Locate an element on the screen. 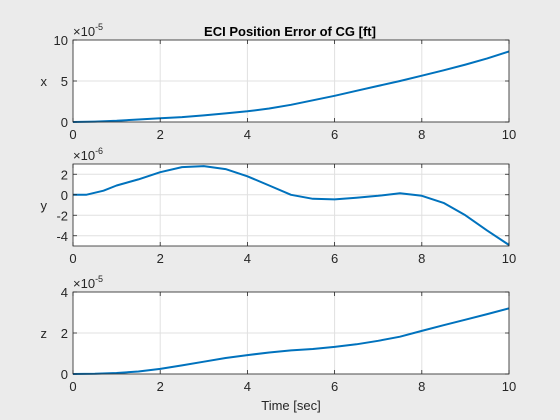 The image size is (560, 420). exponent-power: -6 is located at coordinates (99, 151).